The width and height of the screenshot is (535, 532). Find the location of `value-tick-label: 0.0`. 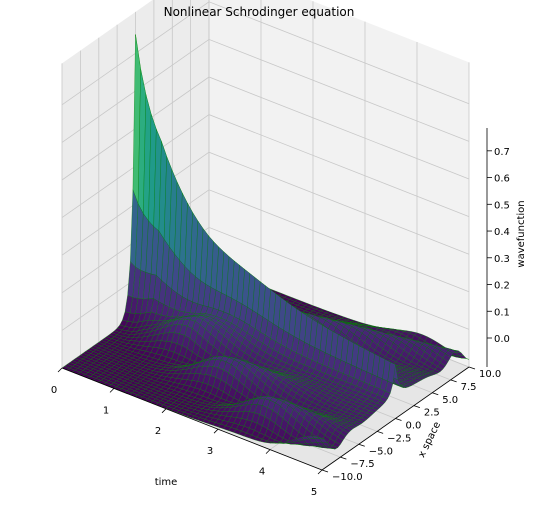

value-tick-label: 0.0 is located at coordinates (502, 339).